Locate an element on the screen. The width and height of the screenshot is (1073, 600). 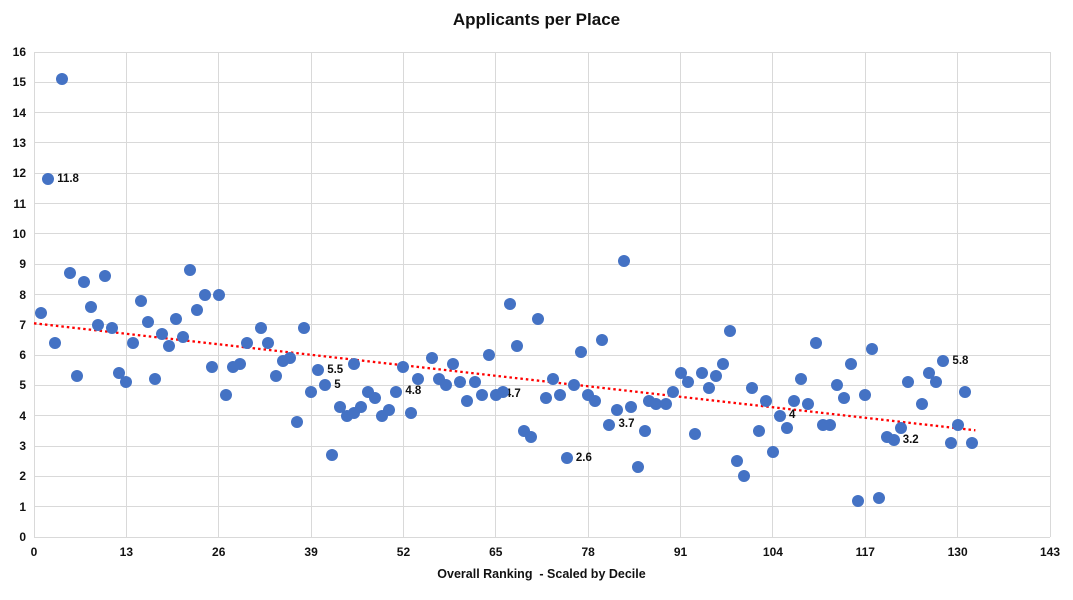
x-tick-label: 26 is located at coordinates (219, 552).